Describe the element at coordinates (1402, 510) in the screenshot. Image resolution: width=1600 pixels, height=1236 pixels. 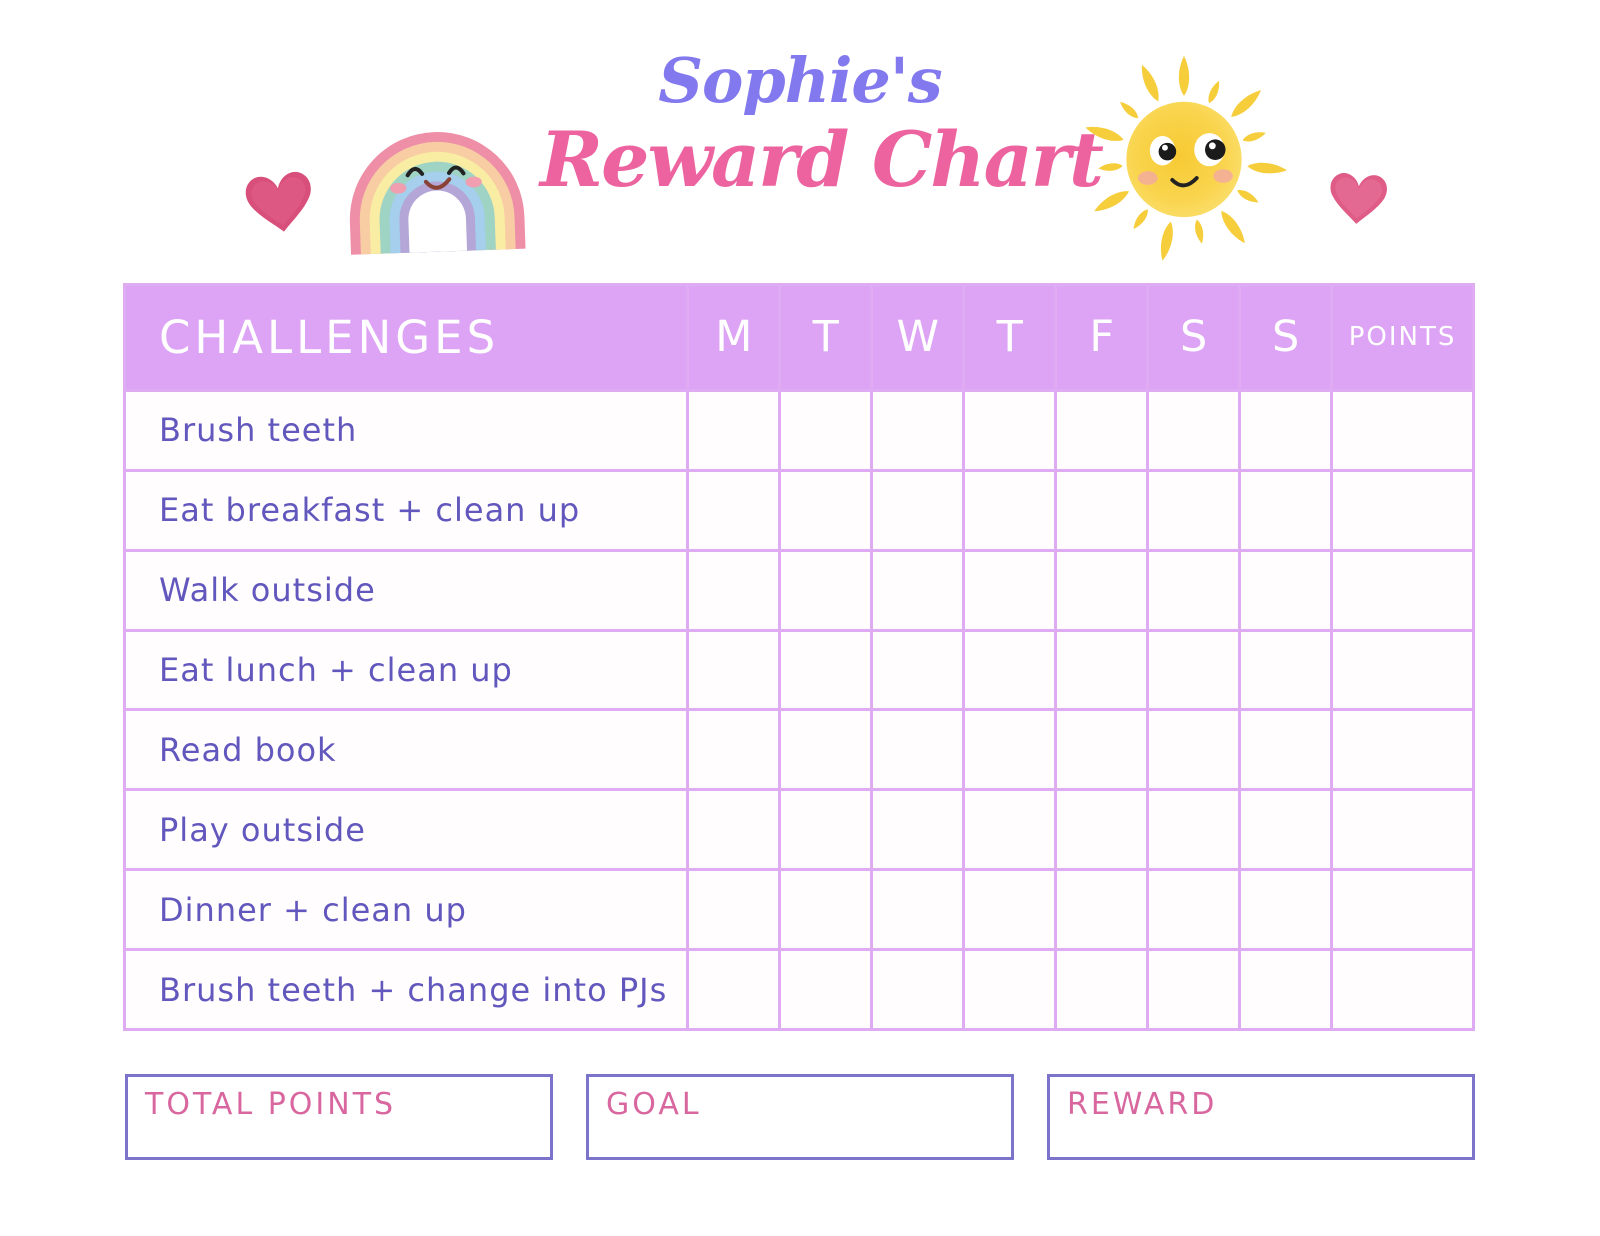
I see `points-cell-r2` at that location.